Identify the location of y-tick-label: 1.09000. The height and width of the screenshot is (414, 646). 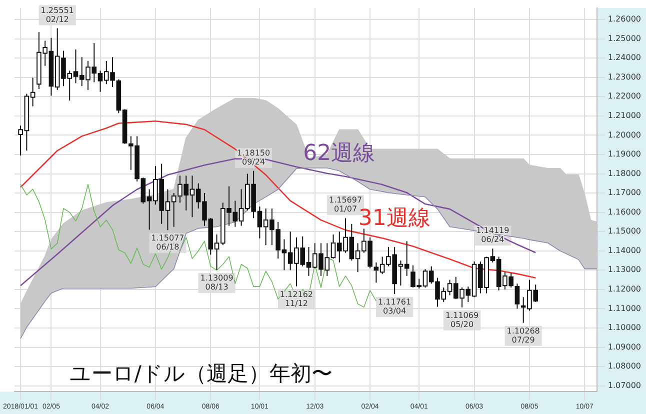
(625, 347).